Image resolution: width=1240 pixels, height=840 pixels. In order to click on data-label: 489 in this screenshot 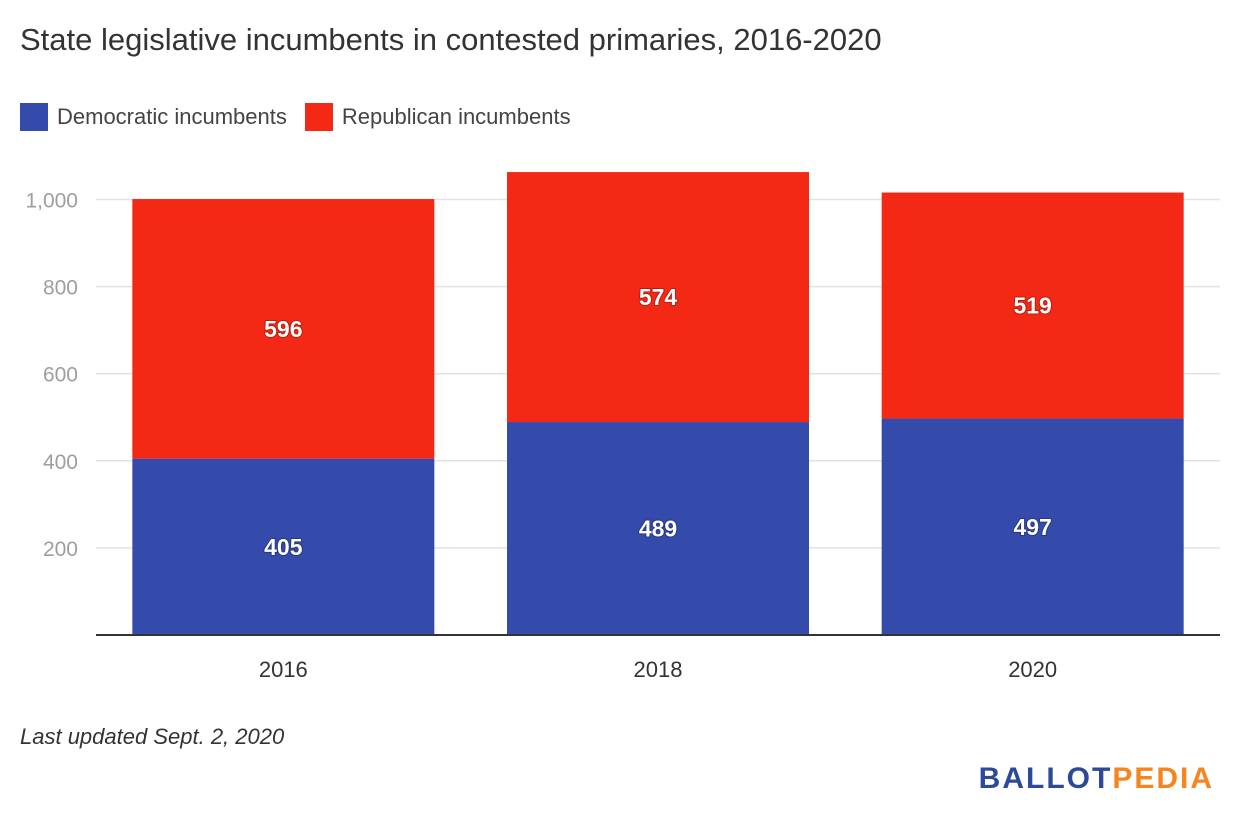, I will do `click(658, 529)`.